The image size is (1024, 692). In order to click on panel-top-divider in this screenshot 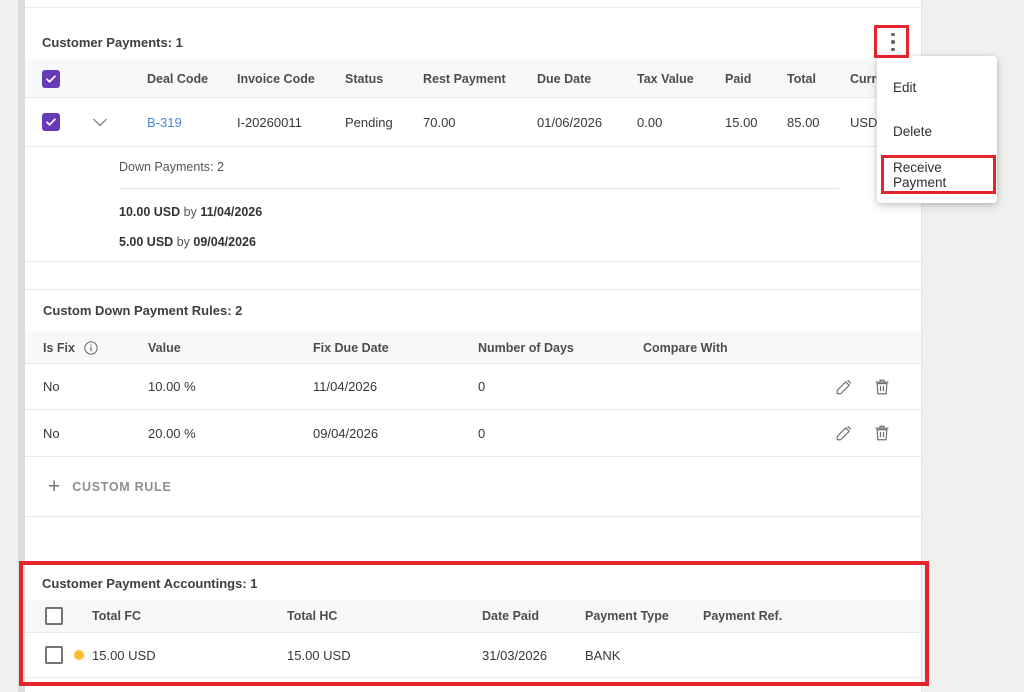, I will do `click(473, 4)`.